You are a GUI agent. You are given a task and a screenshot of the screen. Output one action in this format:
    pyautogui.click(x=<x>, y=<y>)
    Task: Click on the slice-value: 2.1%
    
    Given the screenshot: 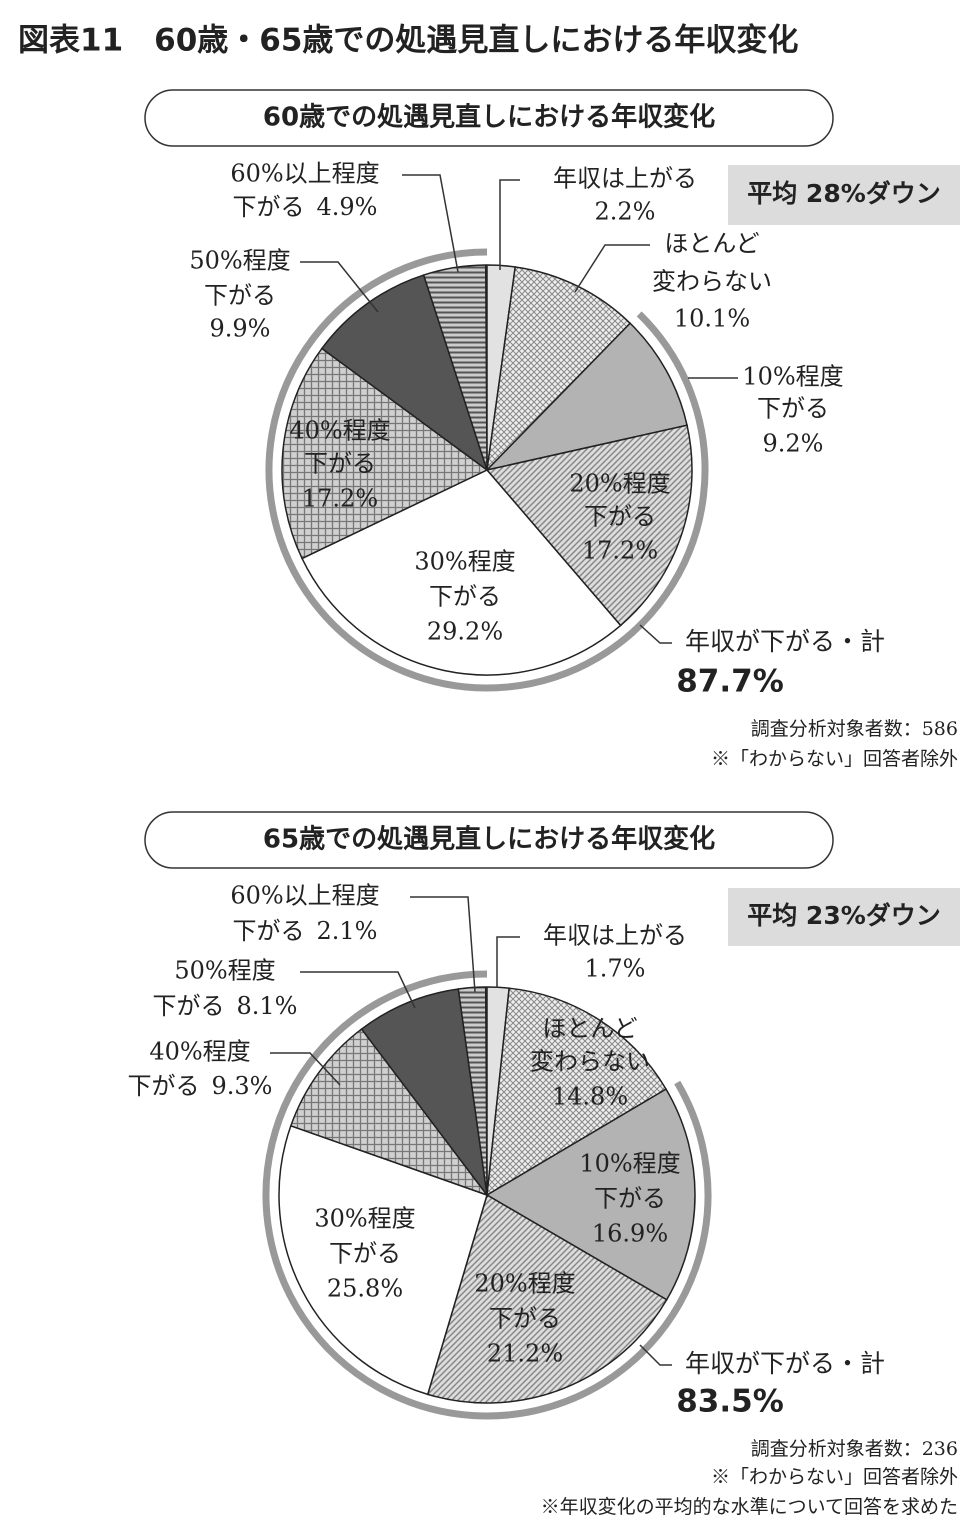 What is the action you would take?
    pyautogui.click(x=347, y=931)
    